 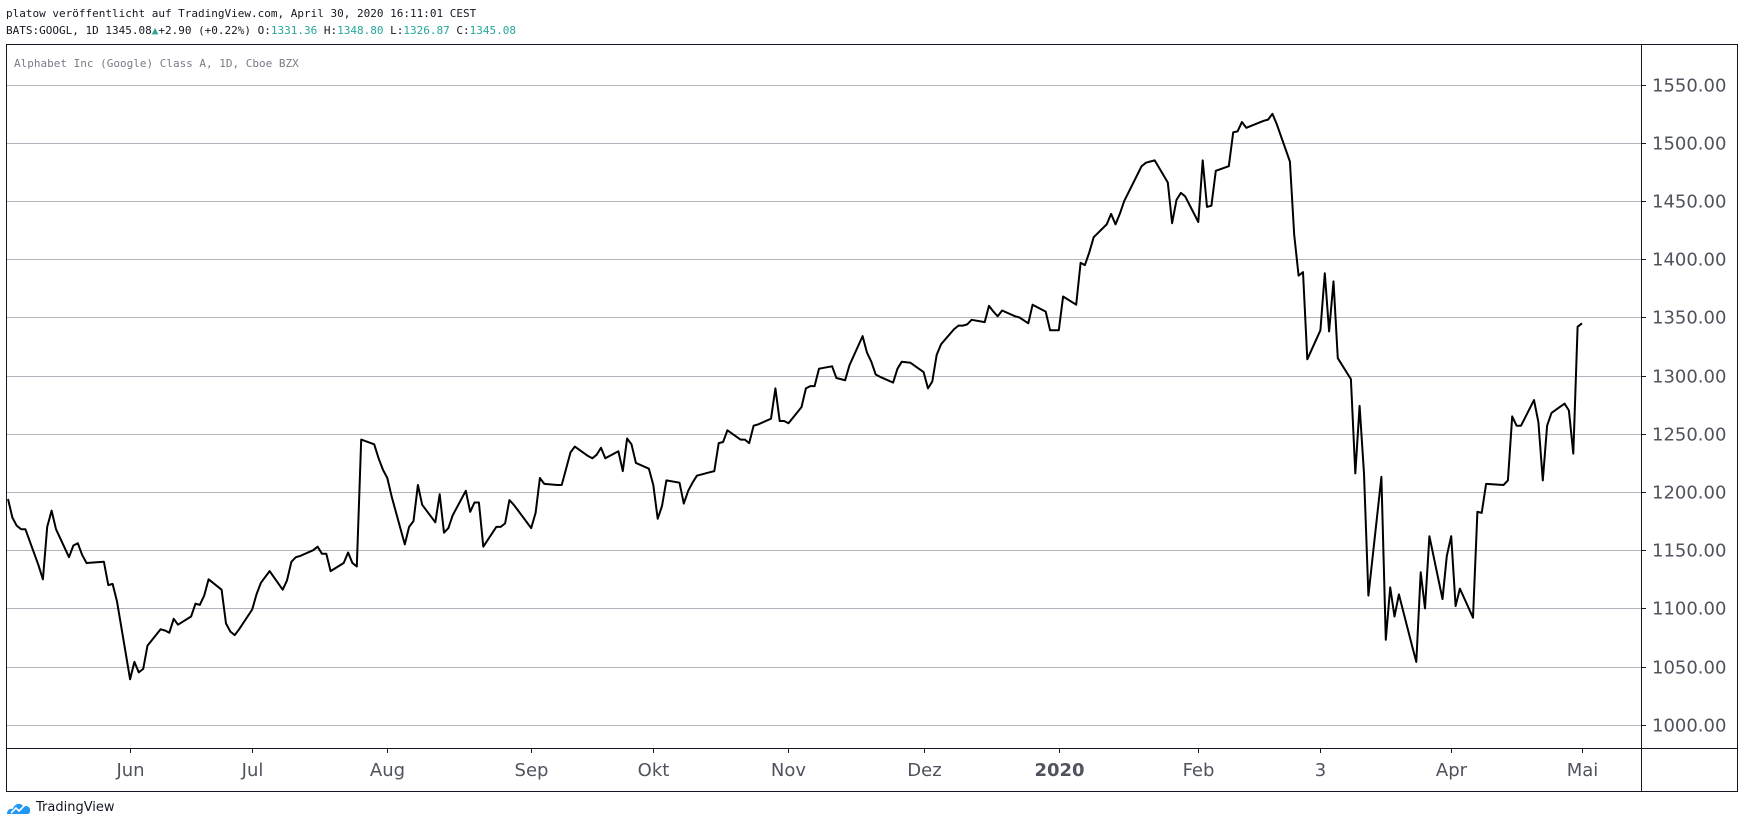 What do you see at coordinates (856, 764) in the screenshot?
I see `time-axis: Jun Jul Aug Sep Okt Nov Dez 2020 Feb 3 Apr Mai` at bounding box center [856, 764].